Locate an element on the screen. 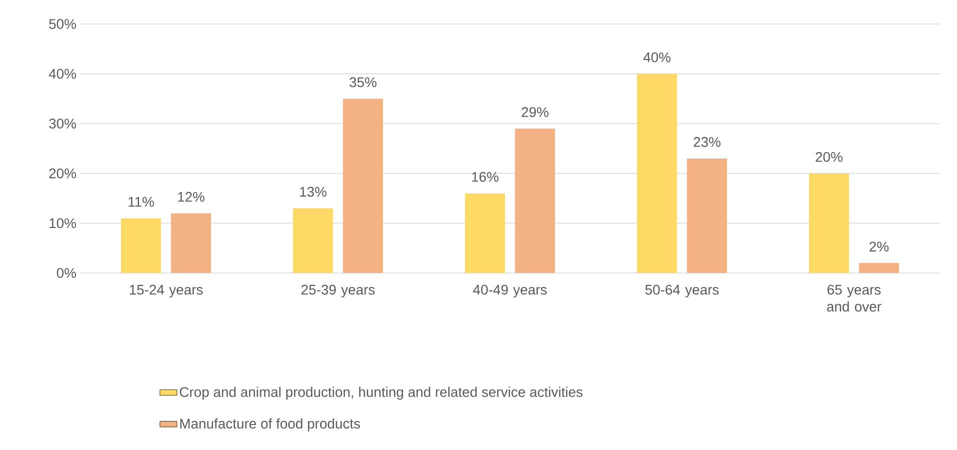  legend-label: Manufacture of food products is located at coordinates (270, 425).